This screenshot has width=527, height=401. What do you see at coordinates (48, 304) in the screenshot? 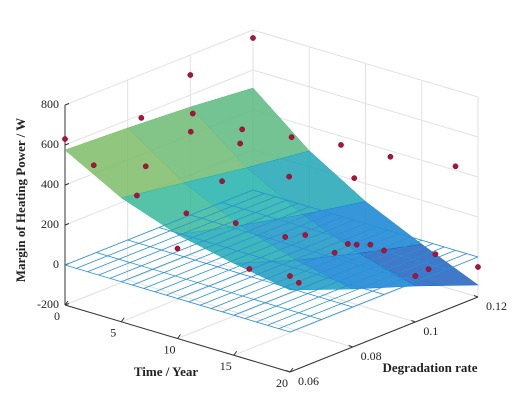
I see `z-tick-label: -200` at bounding box center [48, 304].